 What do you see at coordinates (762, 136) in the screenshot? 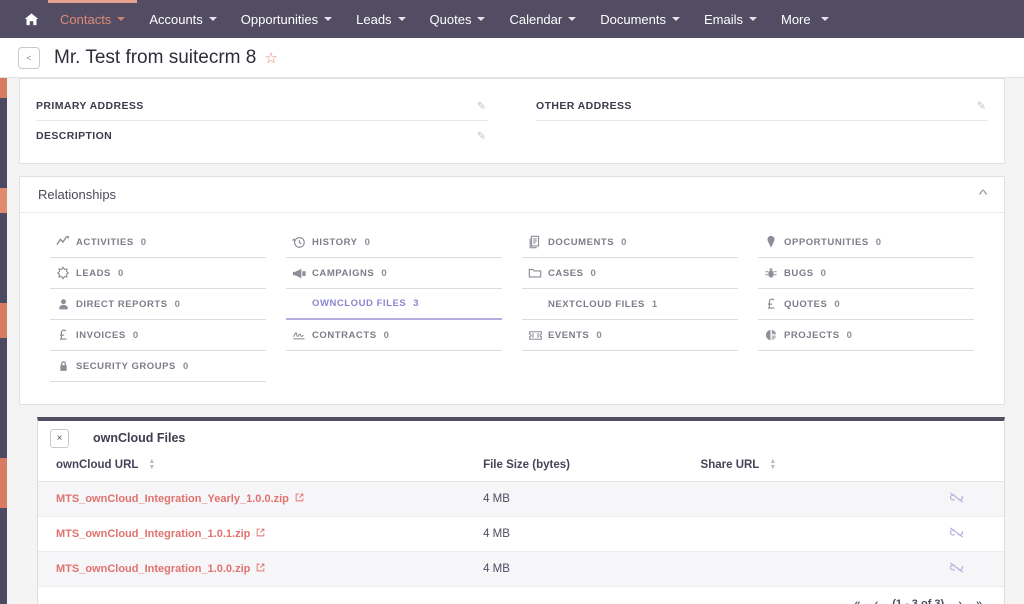
I see `field-empty` at bounding box center [762, 136].